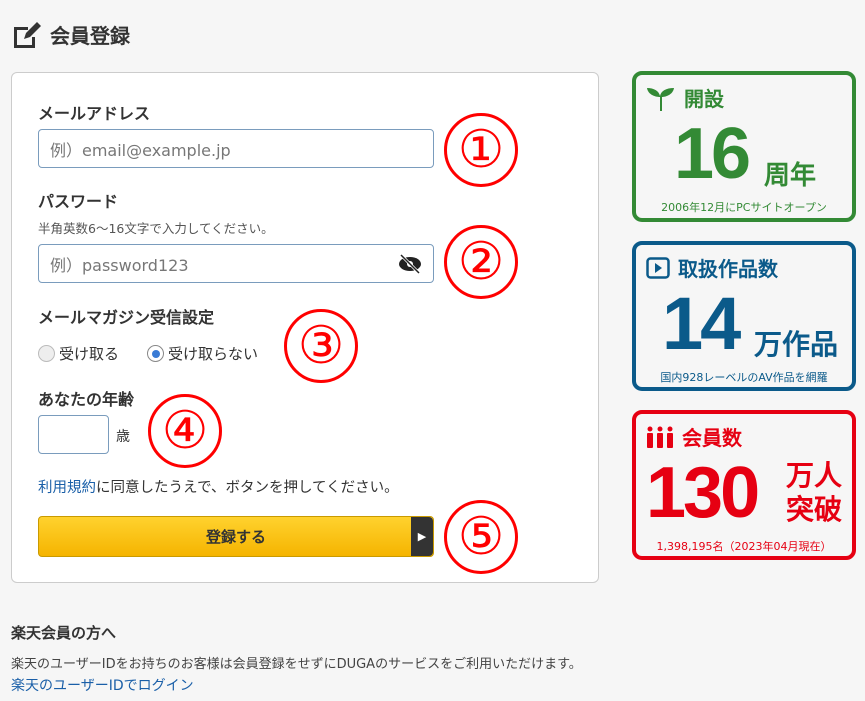  I want to click on register-label: 登録する, so click(235, 537).